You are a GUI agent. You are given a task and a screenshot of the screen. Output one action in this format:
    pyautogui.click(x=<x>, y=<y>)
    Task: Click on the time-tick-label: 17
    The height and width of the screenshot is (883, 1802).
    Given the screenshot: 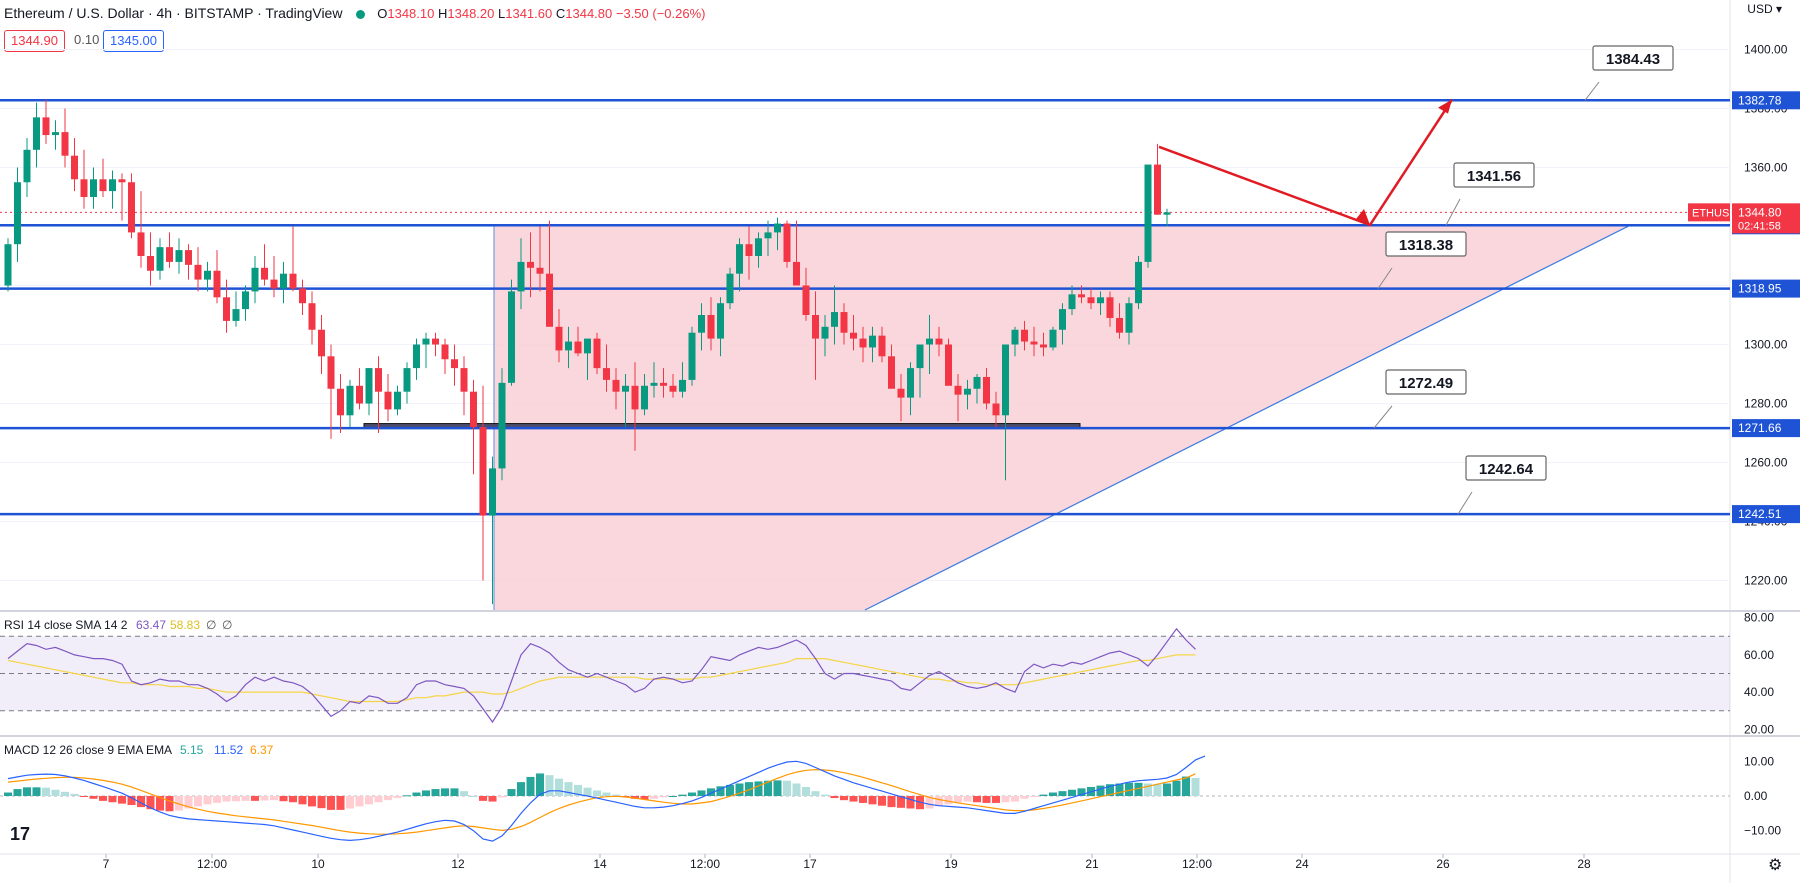 What is the action you would take?
    pyautogui.click(x=810, y=864)
    